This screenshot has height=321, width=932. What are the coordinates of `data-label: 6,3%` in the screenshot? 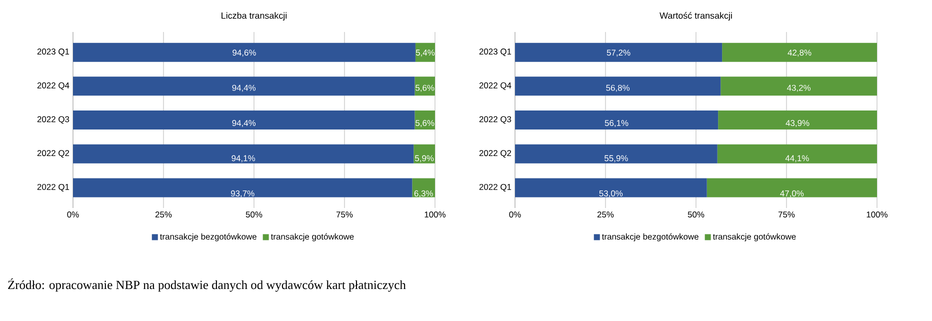 It's located at (423, 194).